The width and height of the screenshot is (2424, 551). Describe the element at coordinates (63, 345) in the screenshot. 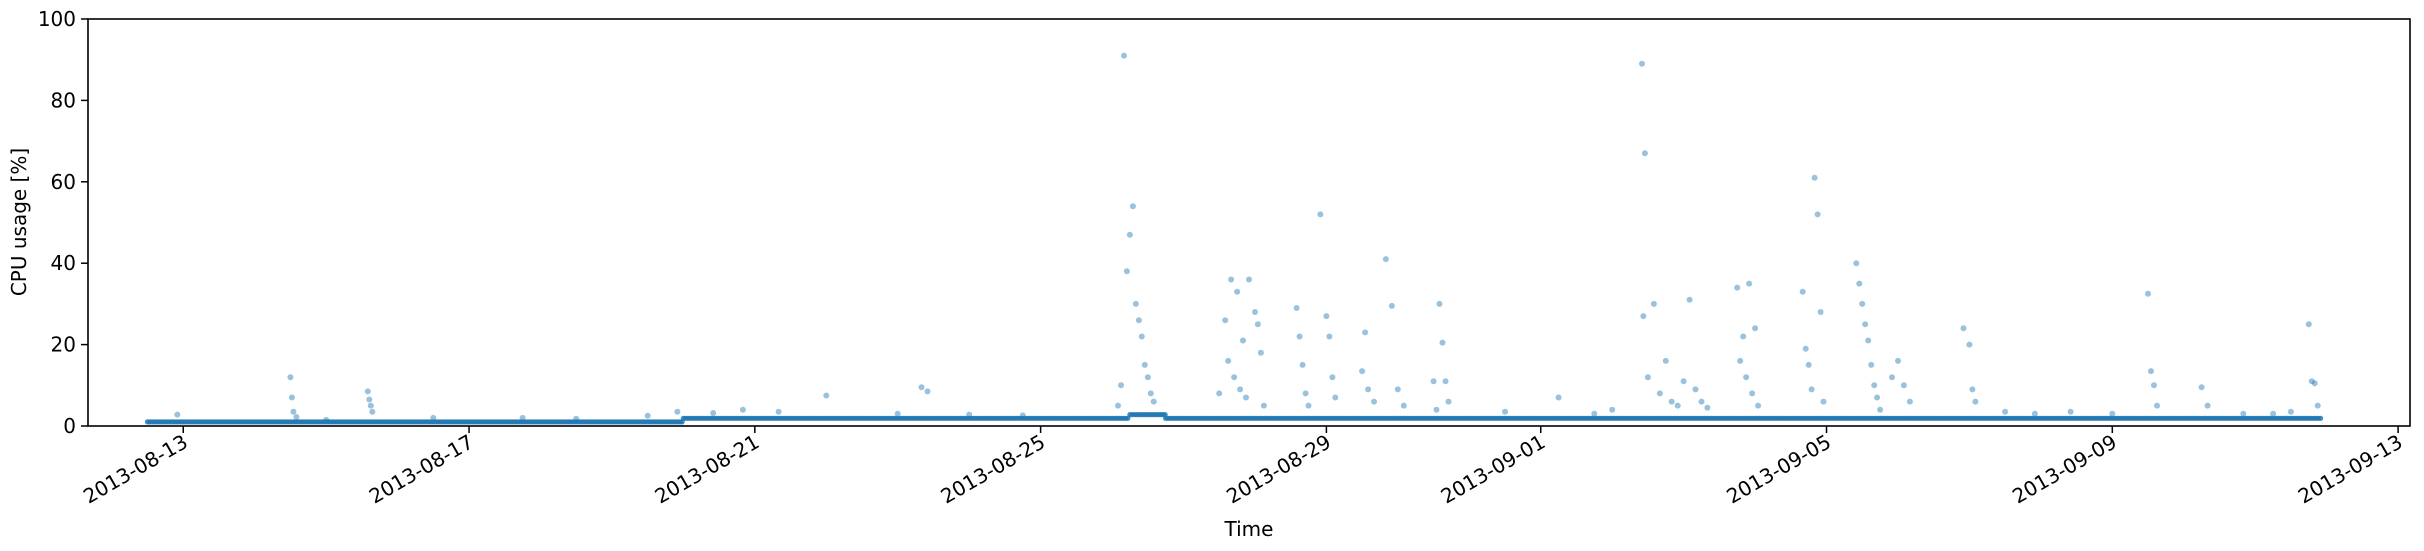

I see `y-tick-label: 20` at that location.